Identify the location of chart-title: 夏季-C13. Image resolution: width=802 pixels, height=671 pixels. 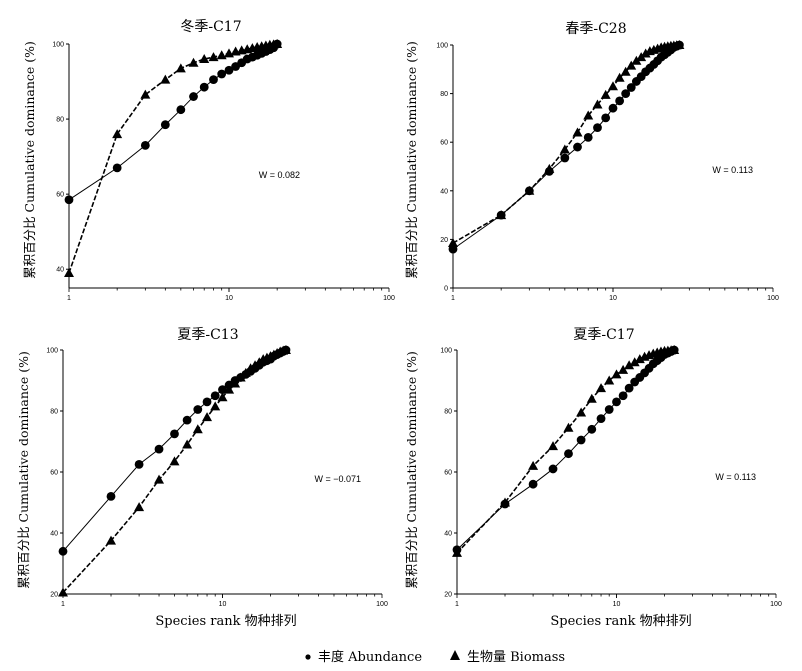
(207, 335).